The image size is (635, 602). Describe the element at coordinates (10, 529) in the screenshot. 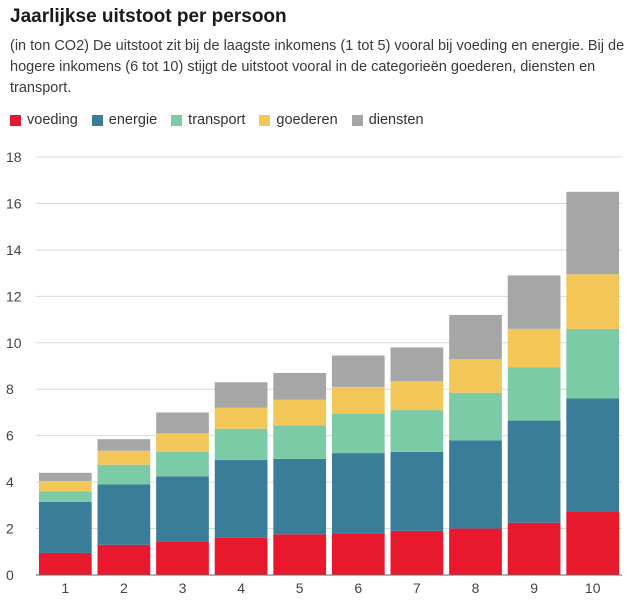

I see `y-tick-label: 2` at that location.